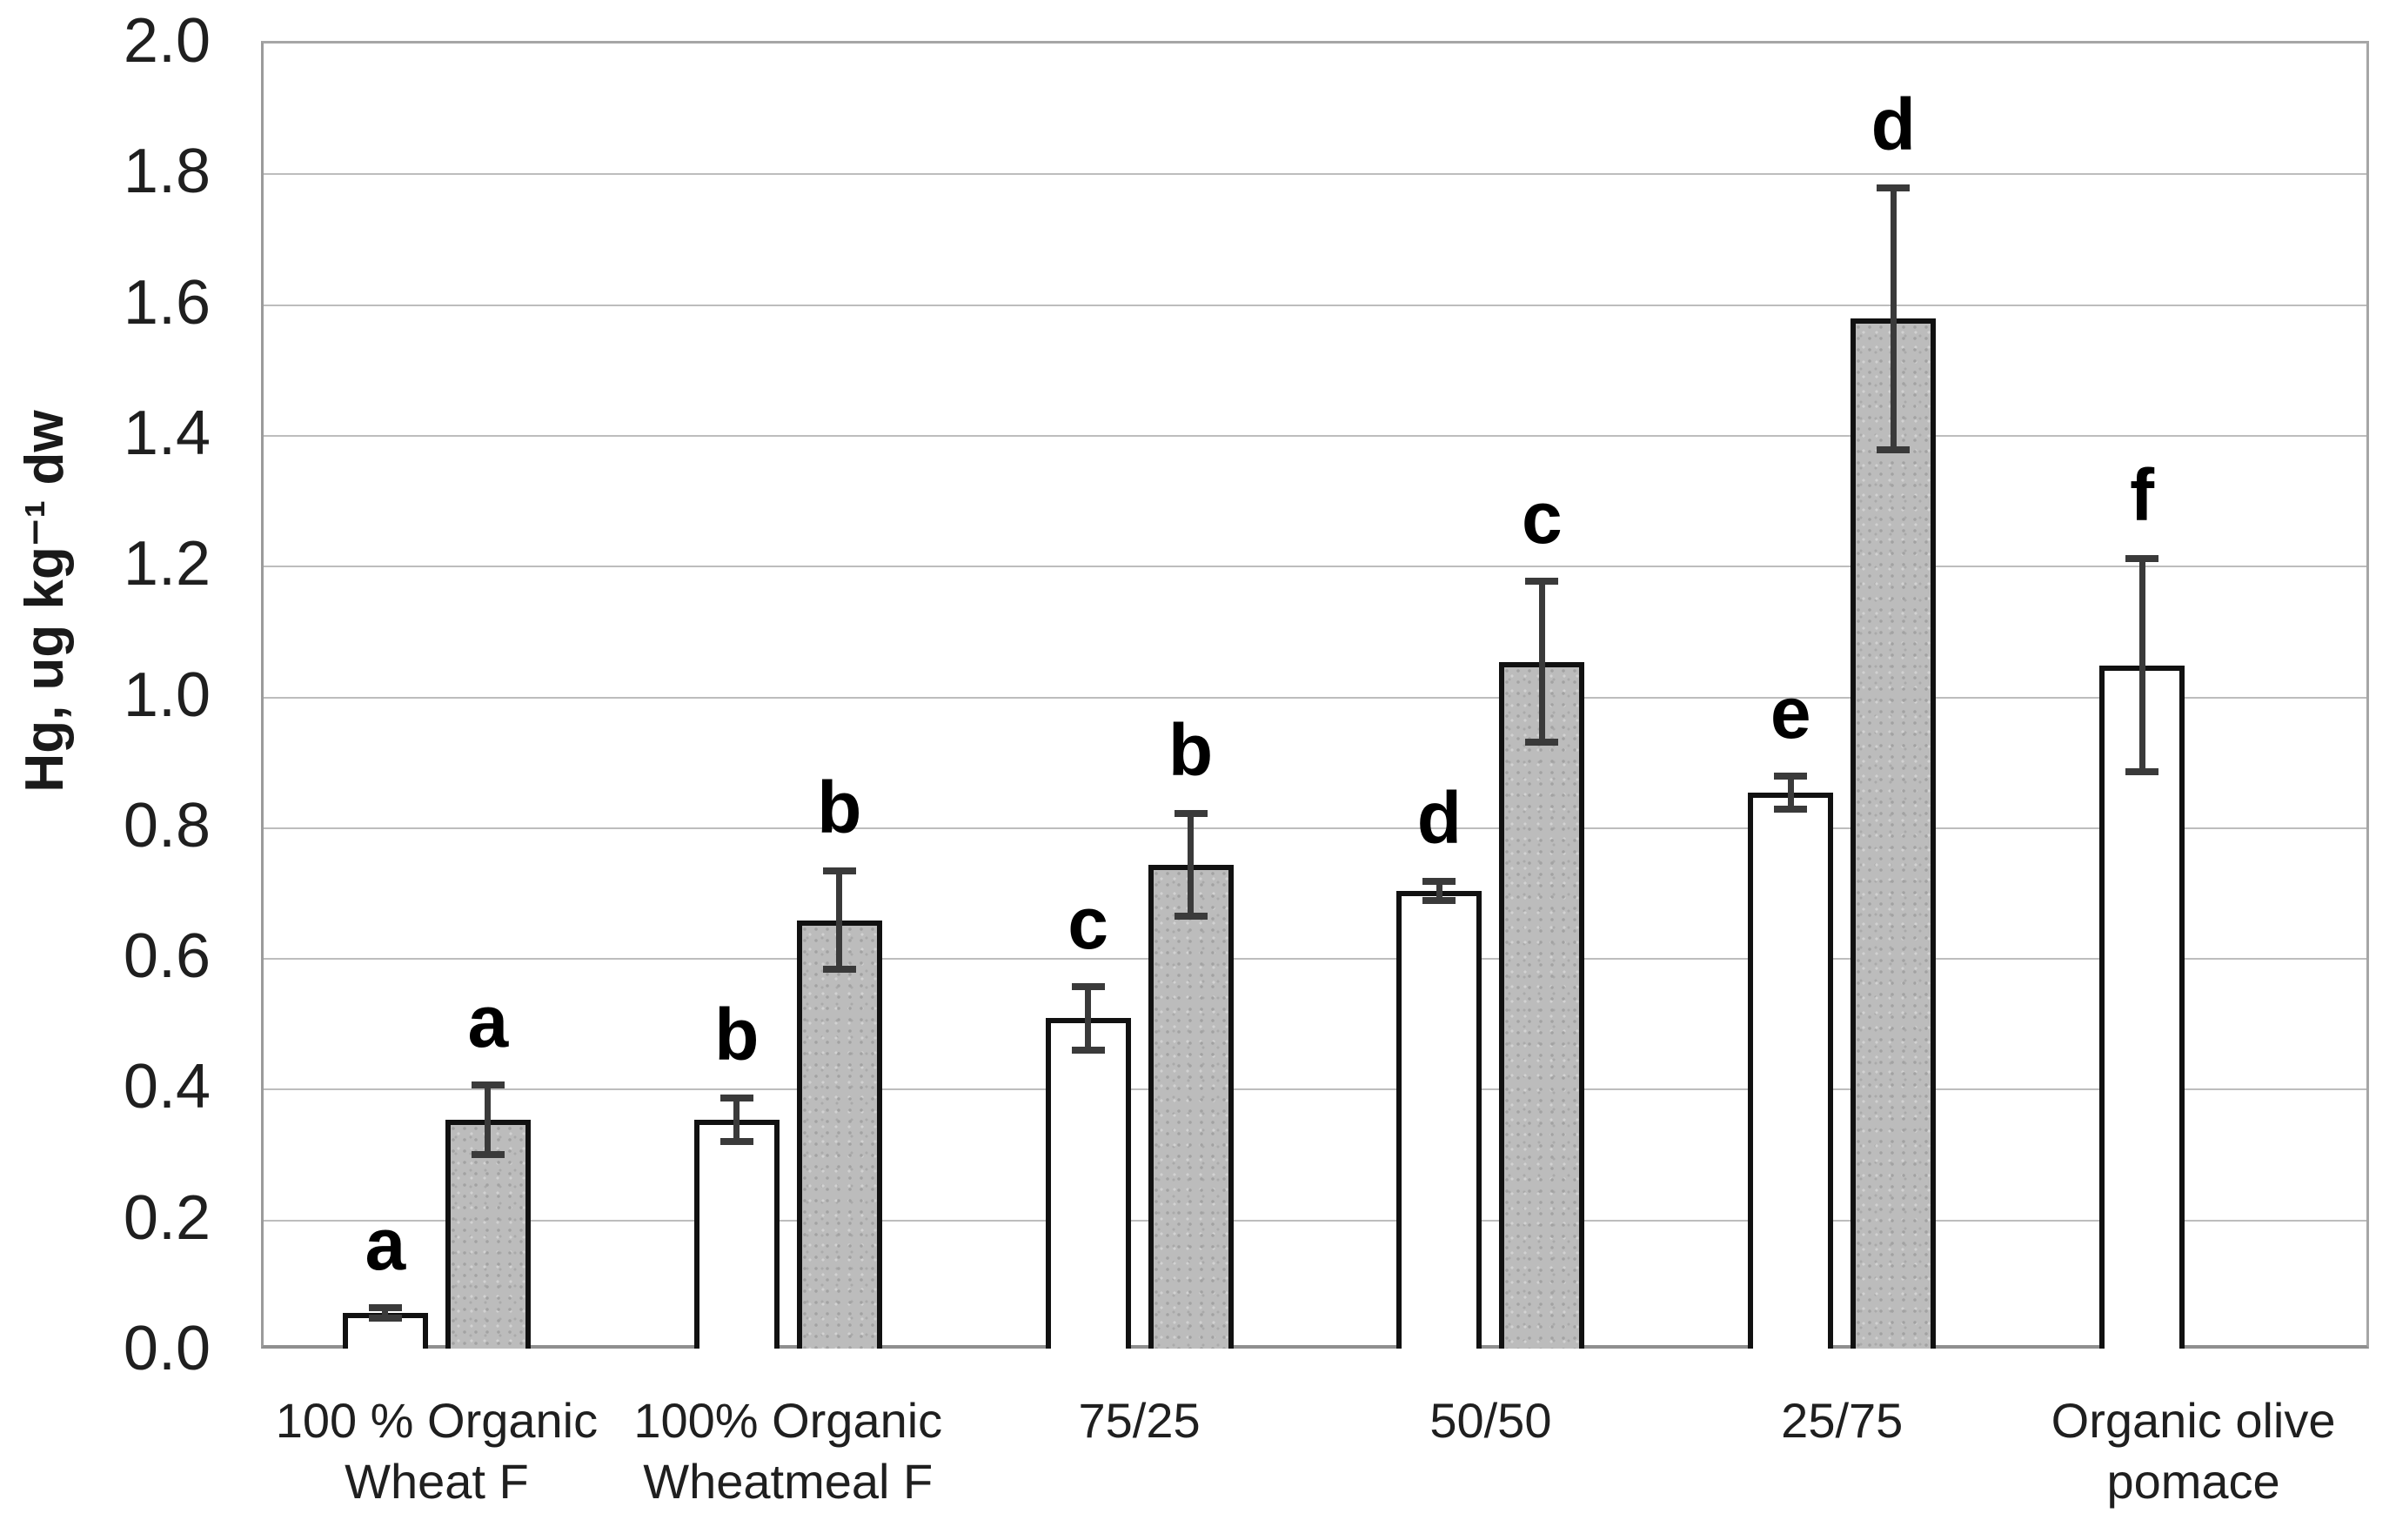  Describe the element at coordinates (167, 957) in the screenshot. I see `y-tick-label: 0.6` at that location.